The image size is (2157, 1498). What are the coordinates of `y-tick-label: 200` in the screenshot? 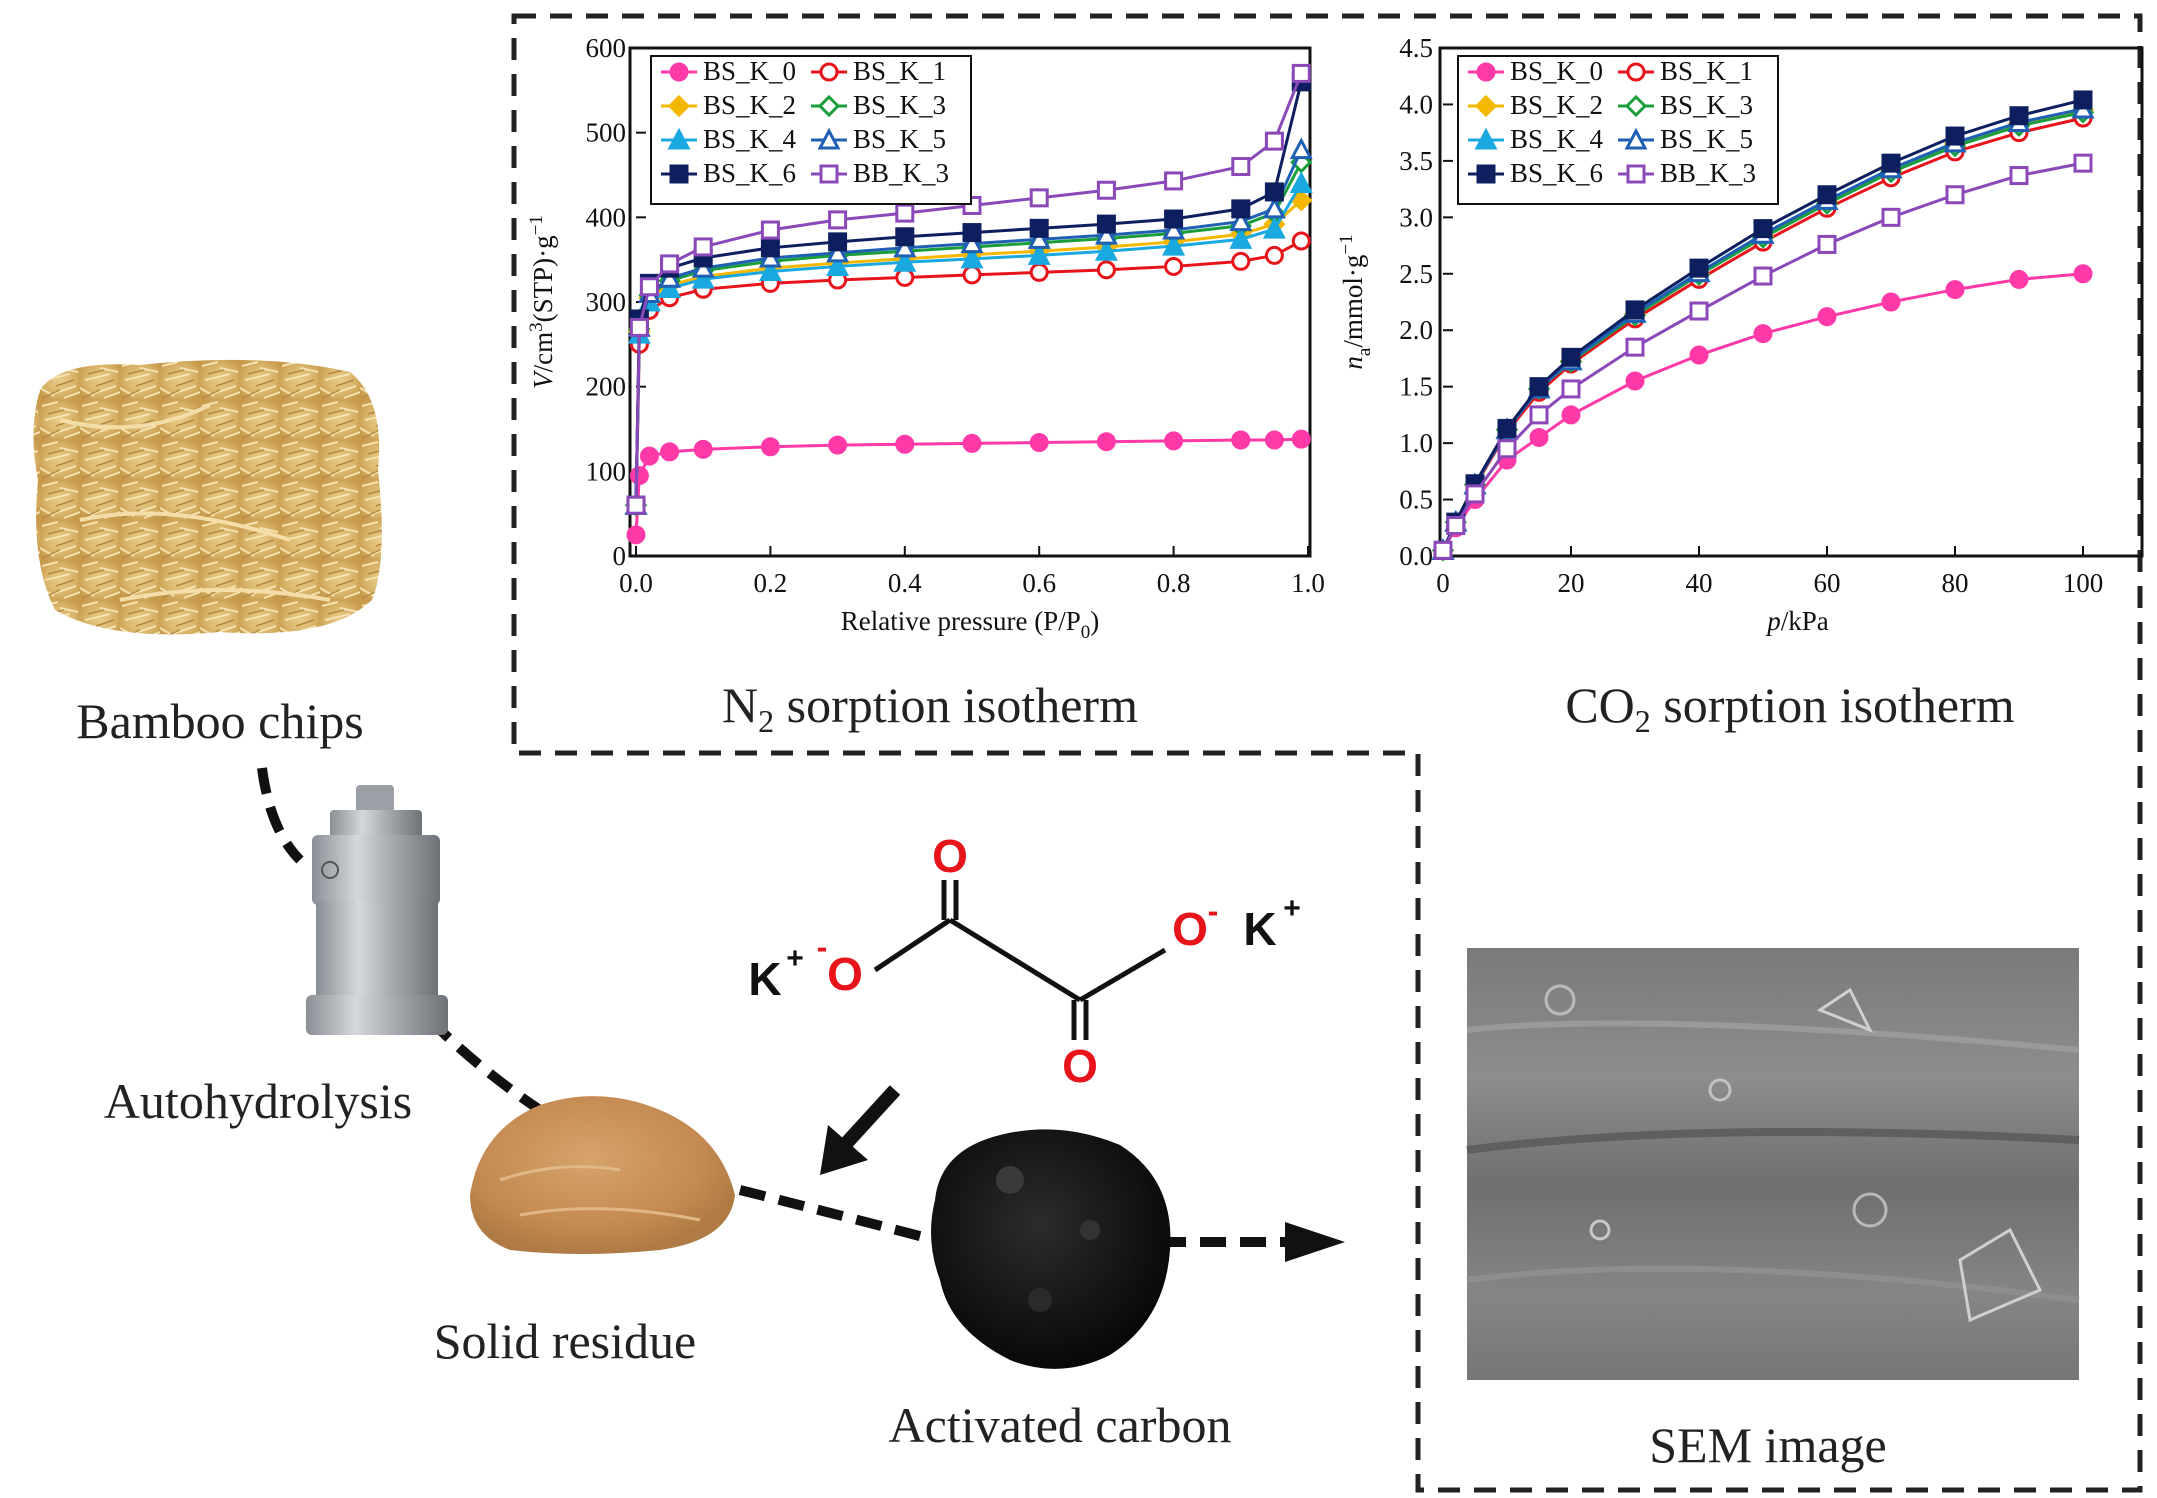 It's located at (606, 387).